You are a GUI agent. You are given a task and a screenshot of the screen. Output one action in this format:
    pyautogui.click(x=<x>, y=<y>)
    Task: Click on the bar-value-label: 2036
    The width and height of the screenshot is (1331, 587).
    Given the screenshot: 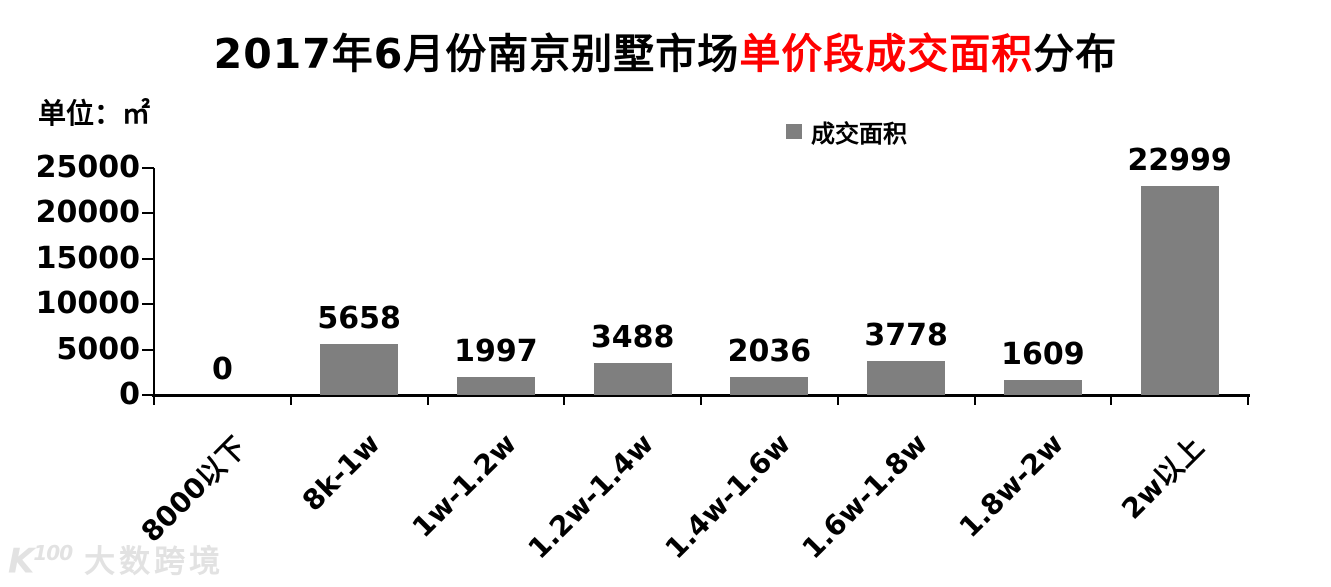 What is the action you would take?
    pyautogui.click(x=769, y=351)
    